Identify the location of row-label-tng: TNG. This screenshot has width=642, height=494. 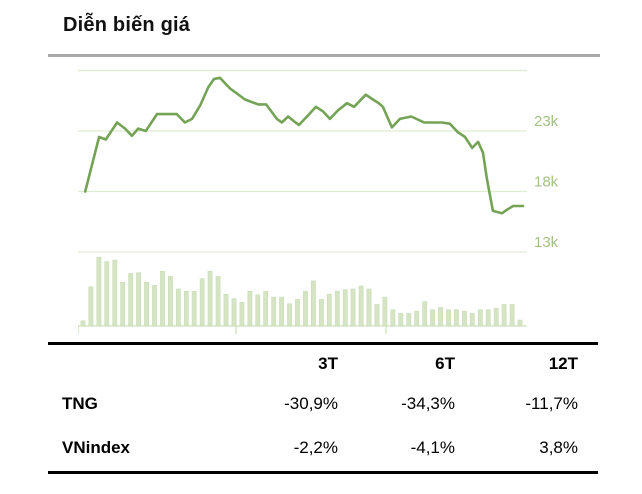
(80, 403).